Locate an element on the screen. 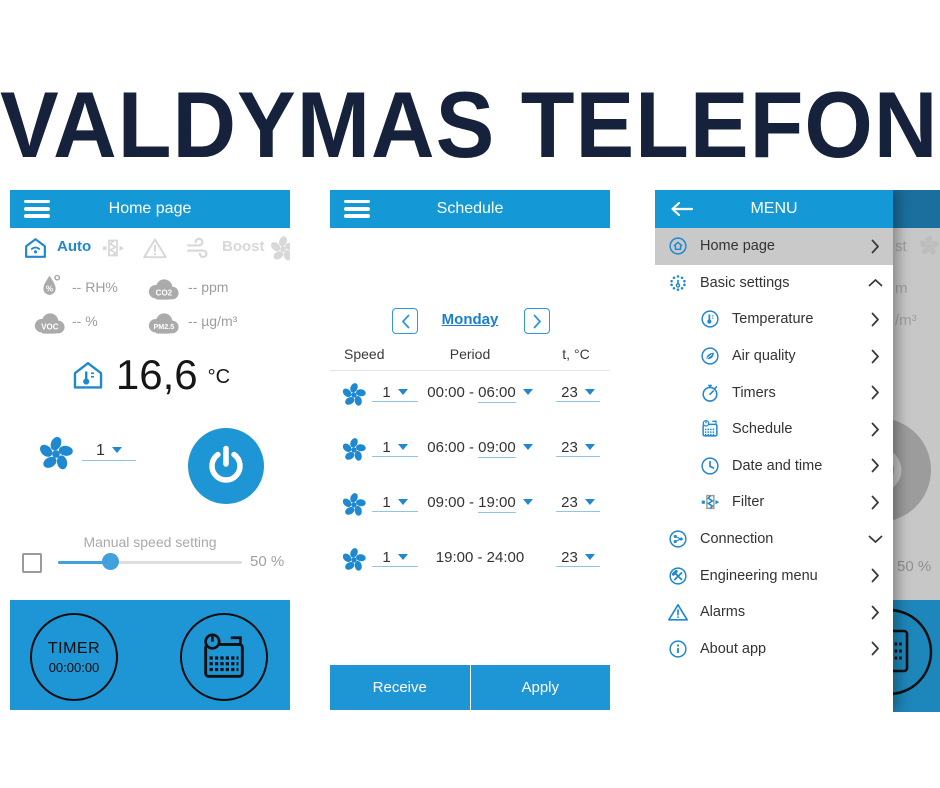 The width and height of the screenshot is (940, 788). menu-item-connection: Connection is located at coordinates (774, 539).